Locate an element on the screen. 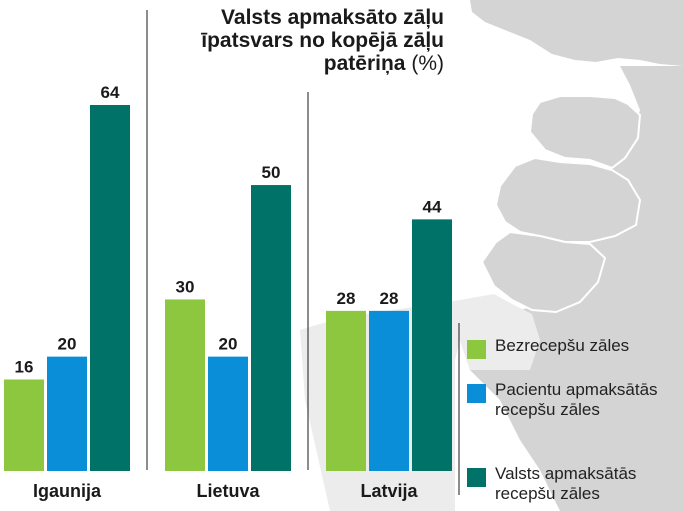  legend-item-bezrecepsu: Bezrecepšu zāles is located at coordinates (568, 347).